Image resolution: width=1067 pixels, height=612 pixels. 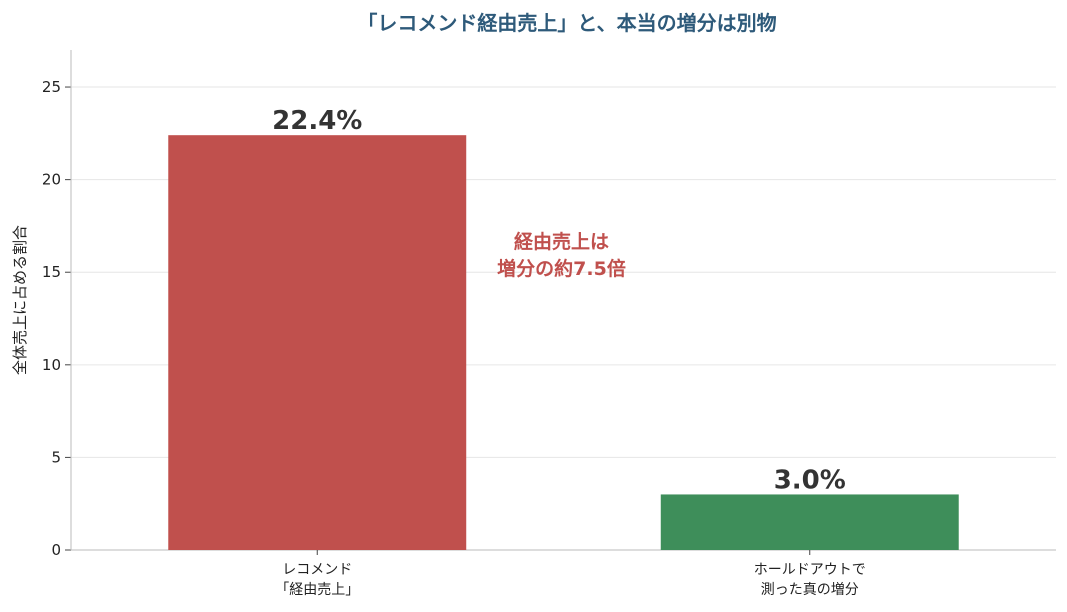 I want to click on y-tick-label: 0, so click(x=56, y=550).